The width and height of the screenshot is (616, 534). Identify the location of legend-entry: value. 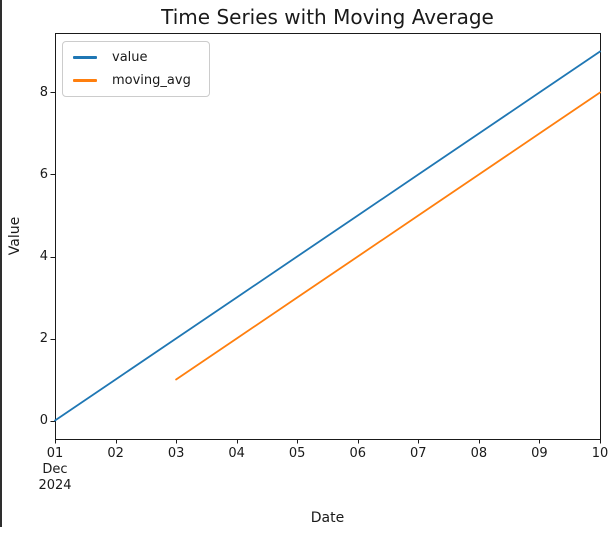
(136, 57).